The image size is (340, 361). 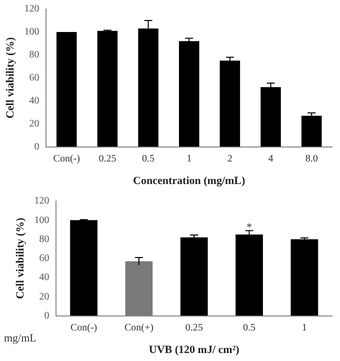 I want to click on x-tick-label: 2, so click(x=229, y=158).